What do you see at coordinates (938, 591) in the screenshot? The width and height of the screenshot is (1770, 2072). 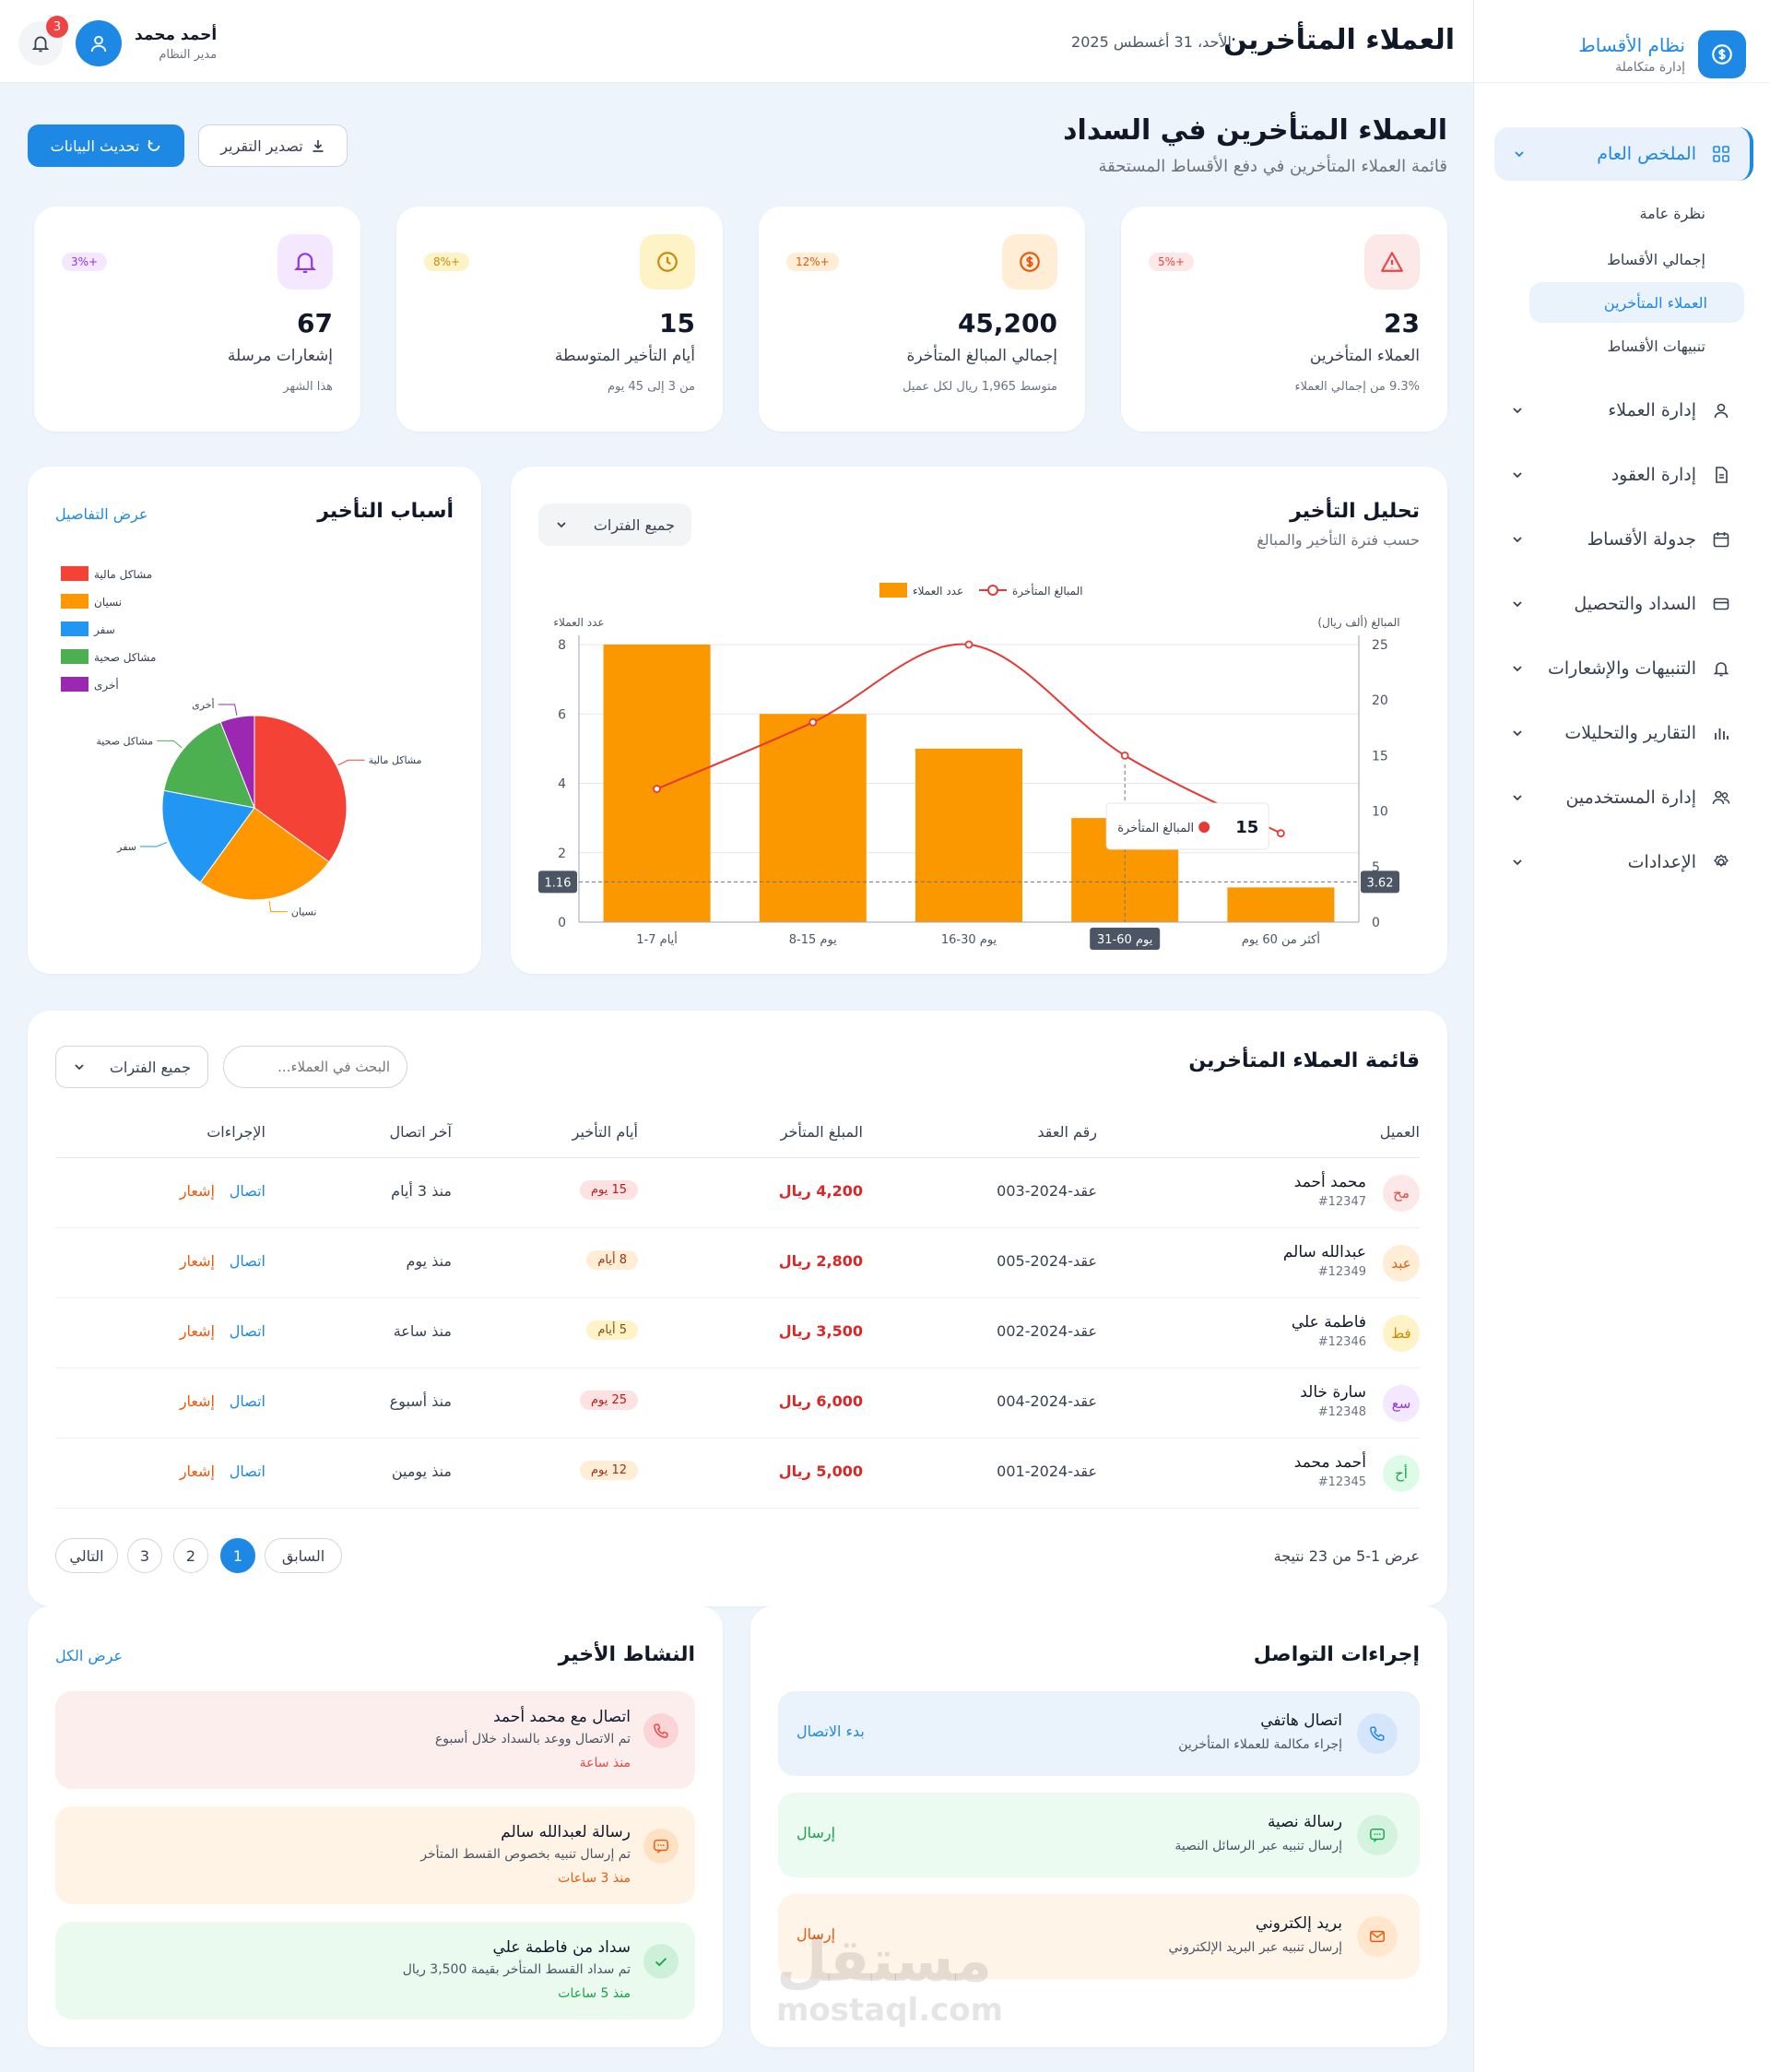 I see `legend-bar-label: عدد العملاء` at bounding box center [938, 591].